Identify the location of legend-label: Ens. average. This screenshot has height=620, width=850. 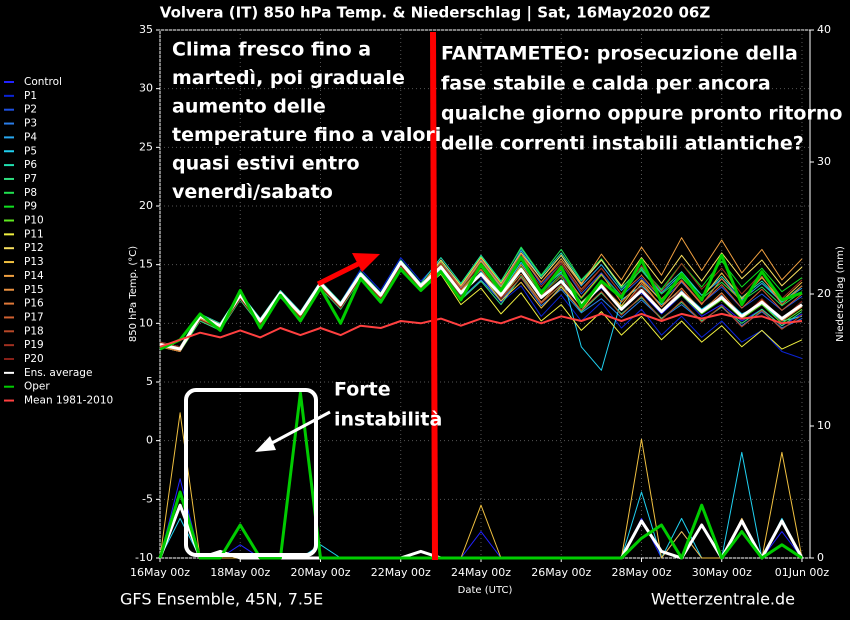
(58, 373).